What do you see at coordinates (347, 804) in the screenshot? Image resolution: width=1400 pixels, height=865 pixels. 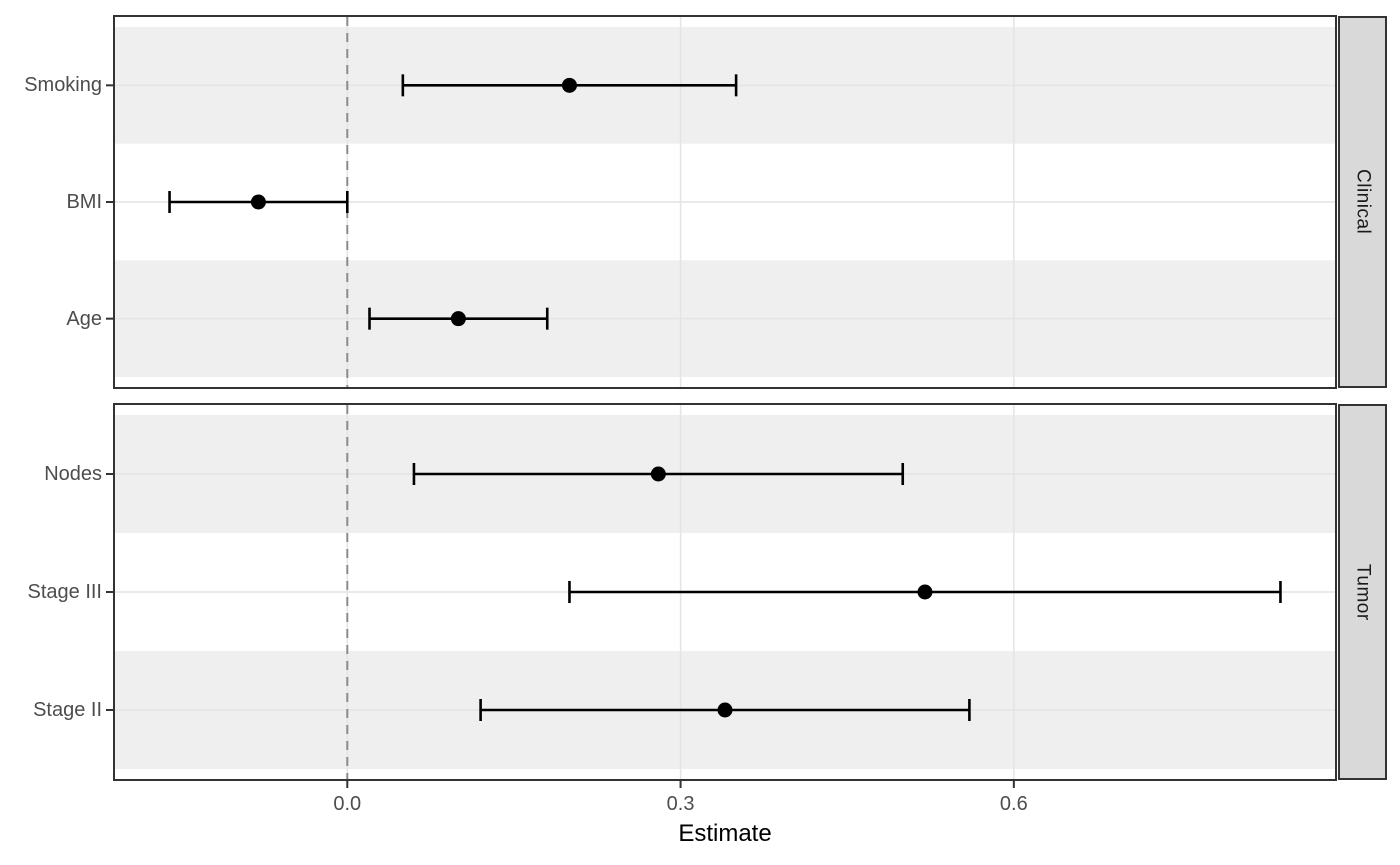 I see `x-tick-label-0.0: 0.0` at bounding box center [347, 804].